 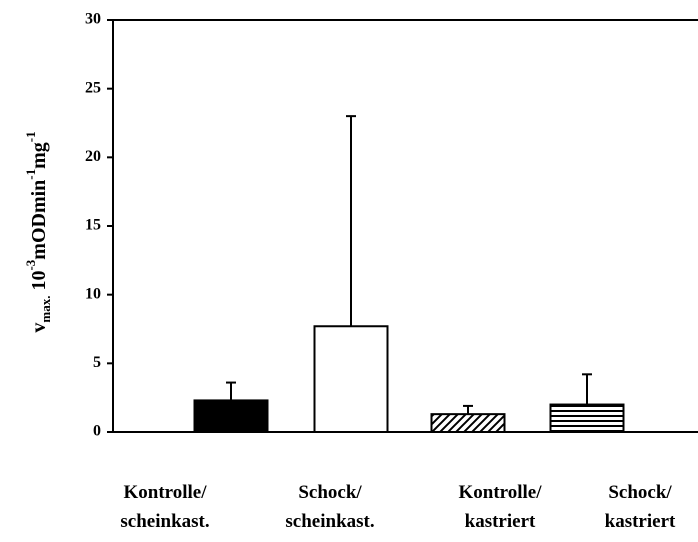 What do you see at coordinates (93, 156) in the screenshot?
I see `y-tick-label: 20` at bounding box center [93, 156].